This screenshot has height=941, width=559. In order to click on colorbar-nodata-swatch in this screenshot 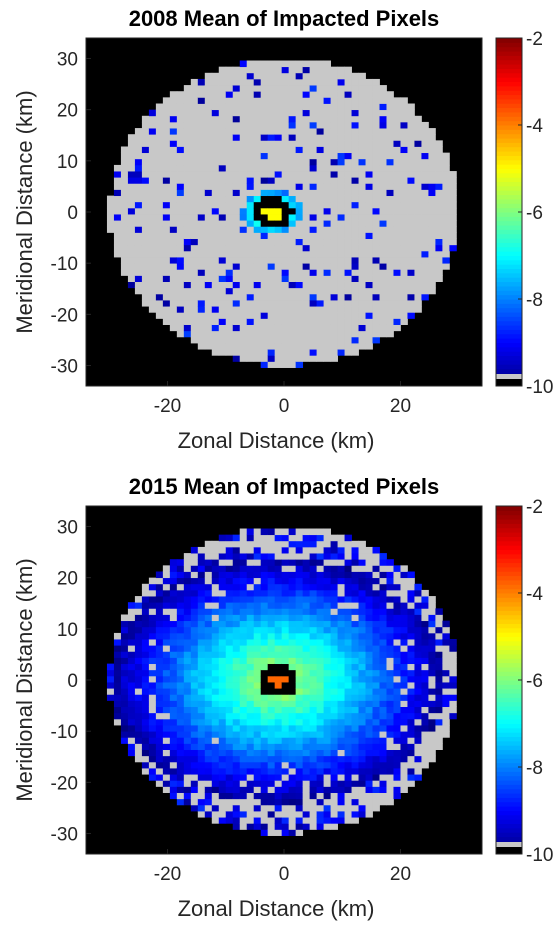, I will do `click(509, 844)`.